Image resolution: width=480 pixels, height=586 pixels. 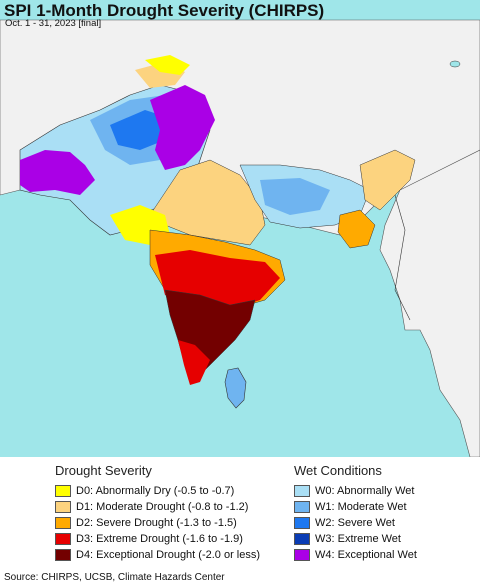 I want to click on region-bangladesh, so click(x=356, y=229).